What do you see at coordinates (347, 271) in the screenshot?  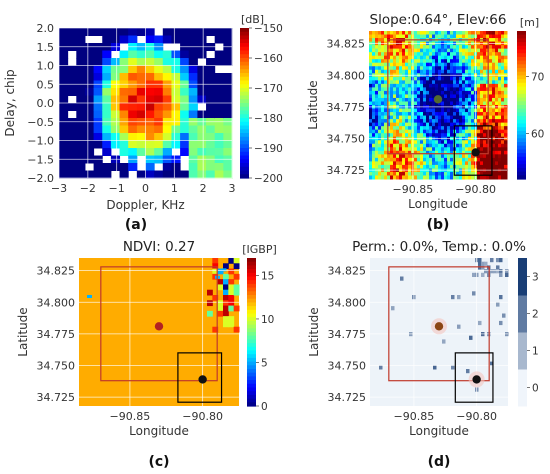 I see `y-tick-label: 34.825` at bounding box center [347, 271].